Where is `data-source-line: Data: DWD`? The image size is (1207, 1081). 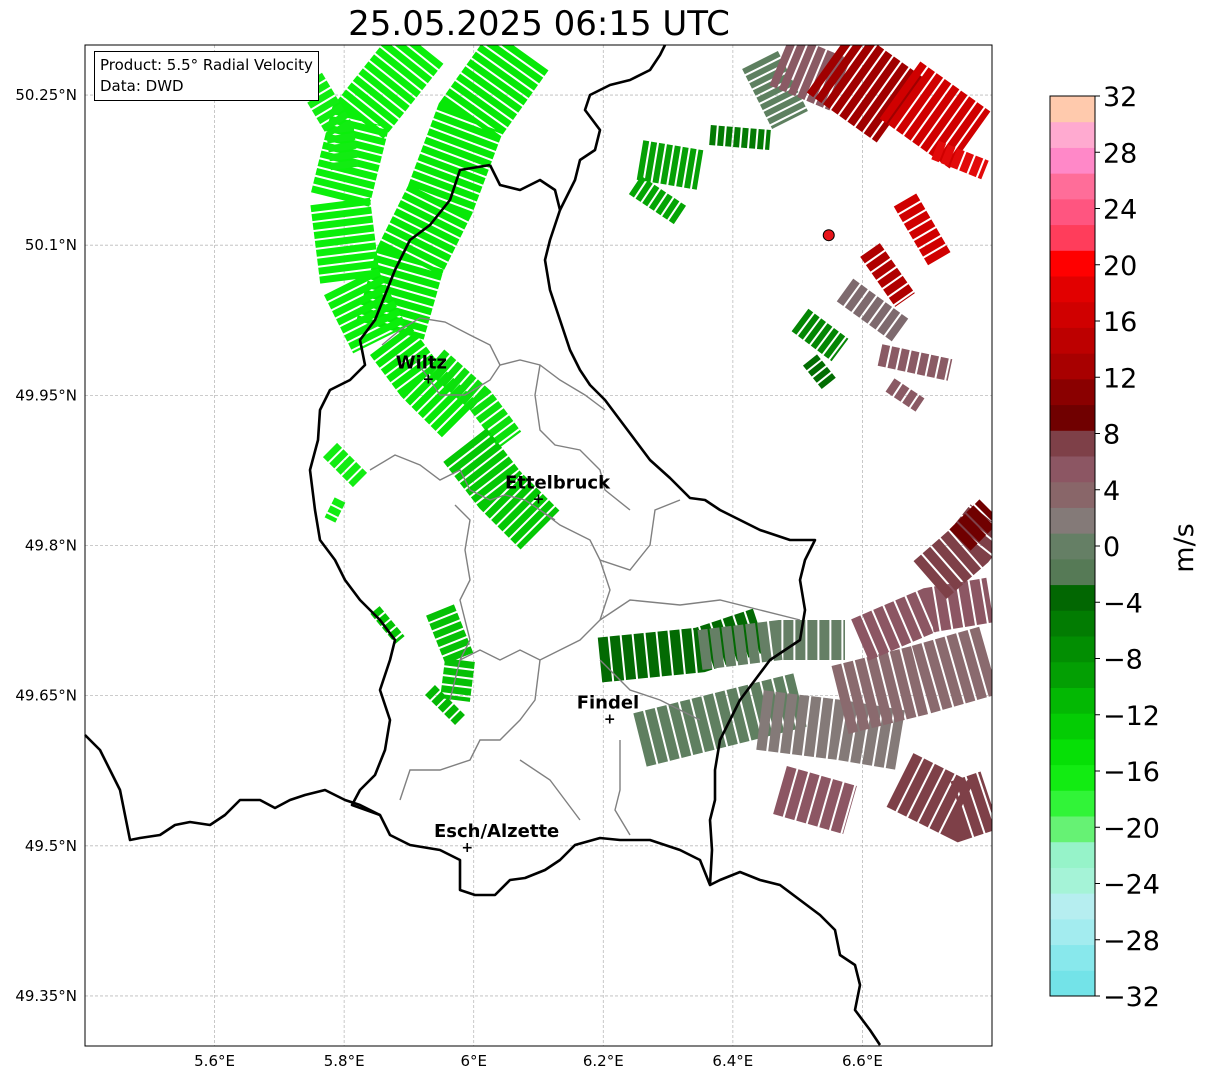
data-source-line: Data: DWD is located at coordinates (142, 86).